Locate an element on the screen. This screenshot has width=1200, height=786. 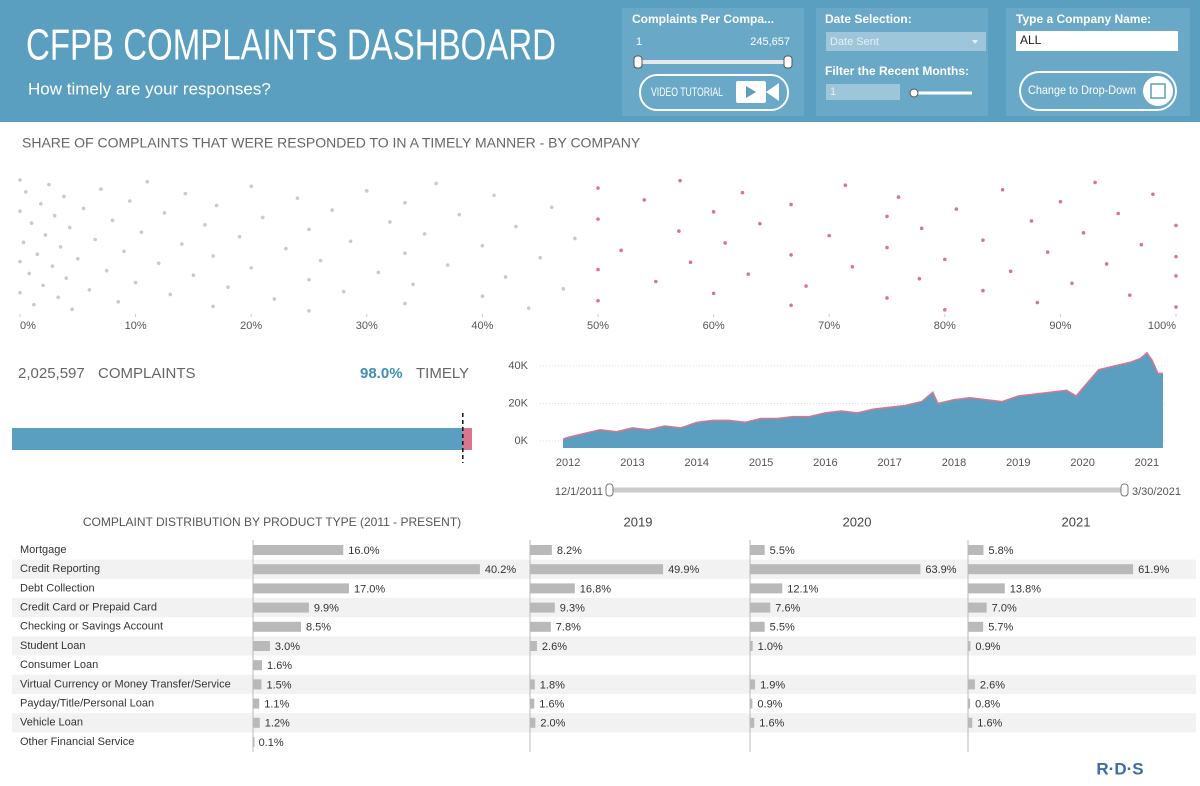
dropdown-button is located at coordinates (1098, 91).